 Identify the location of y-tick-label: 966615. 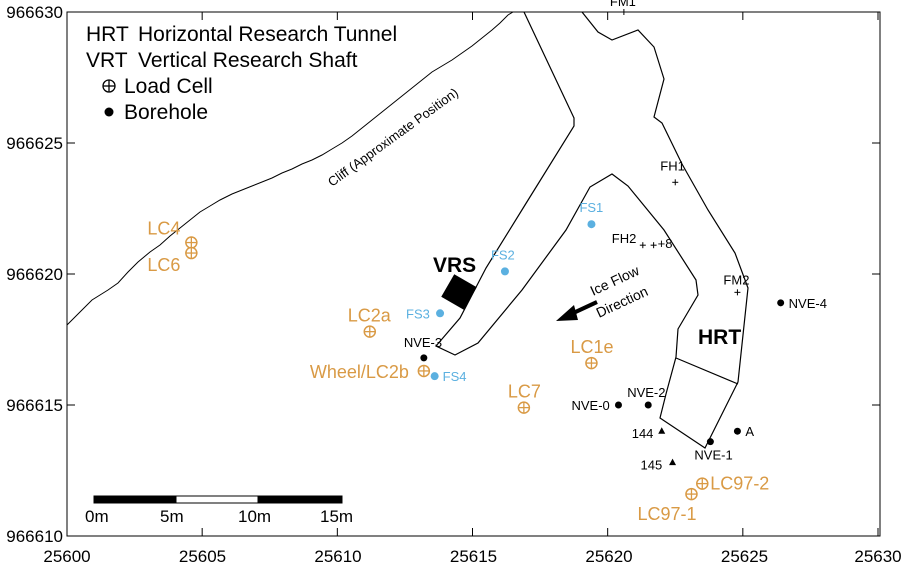
(34, 405).